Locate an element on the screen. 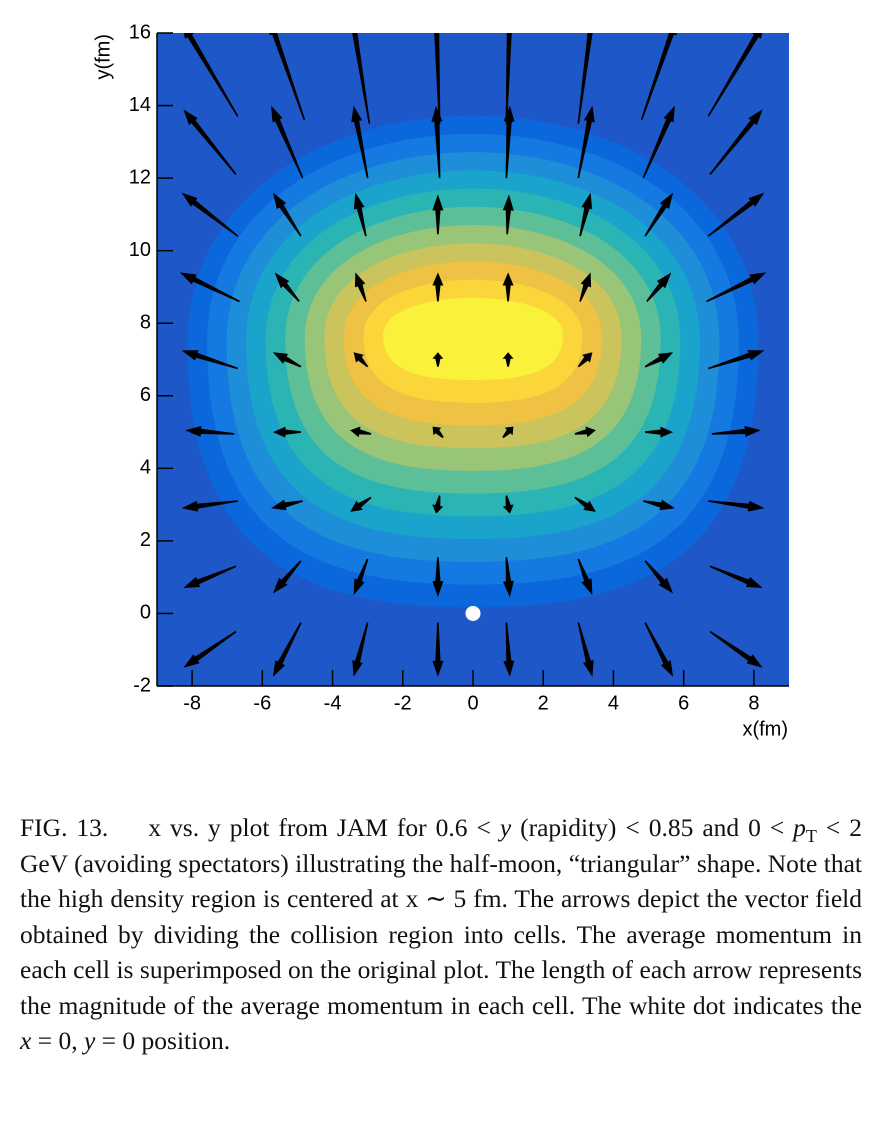 Image resolution: width=880 pixels, height=1148 pixels. x-tick-label: -8 is located at coordinates (192, 703).